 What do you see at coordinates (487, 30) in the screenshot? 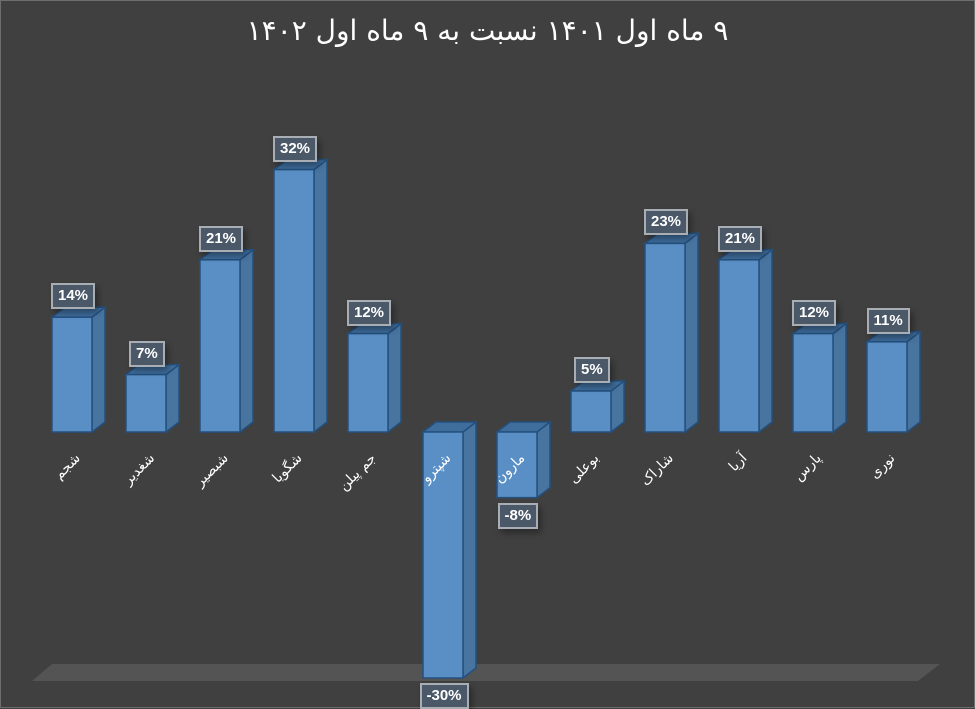
I see `chart-title: ۹ ماه اول ۱۴۰۱ نسبت به ۹ ماه اول ۱۴۰۲` at bounding box center [487, 30].